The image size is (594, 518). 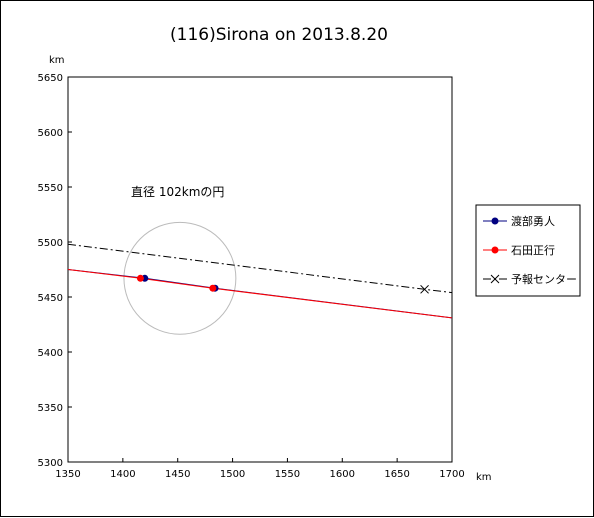 What do you see at coordinates (50, 353) in the screenshot?
I see `y-tick-label: 5400` at bounding box center [50, 353].